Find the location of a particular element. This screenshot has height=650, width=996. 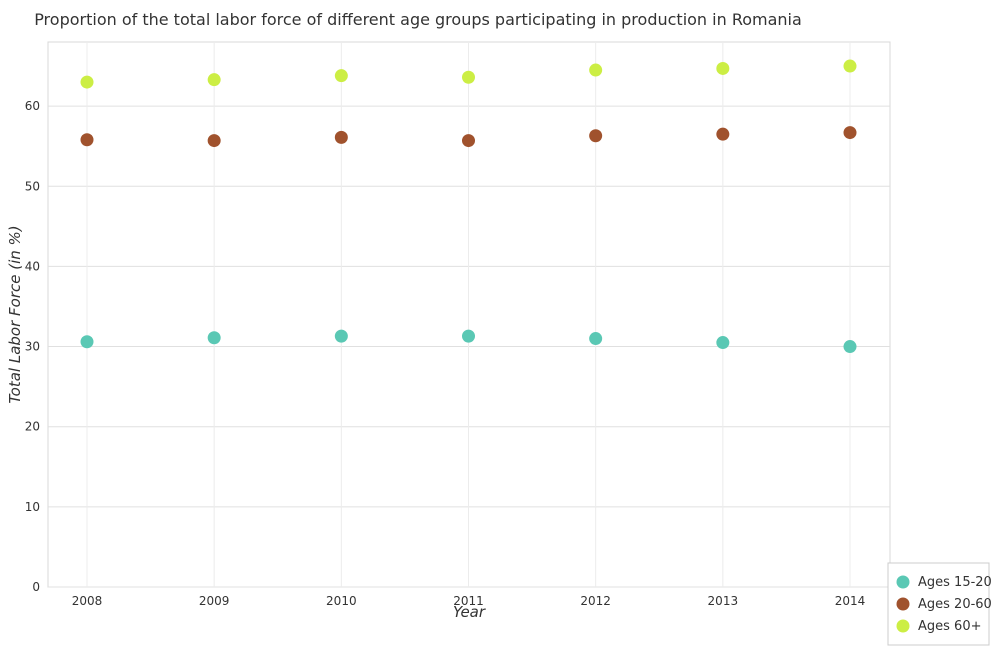

x-axis-ticks: 2008 2009 2010 2011 2012 2013 2014 is located at coordinates (469, 601).